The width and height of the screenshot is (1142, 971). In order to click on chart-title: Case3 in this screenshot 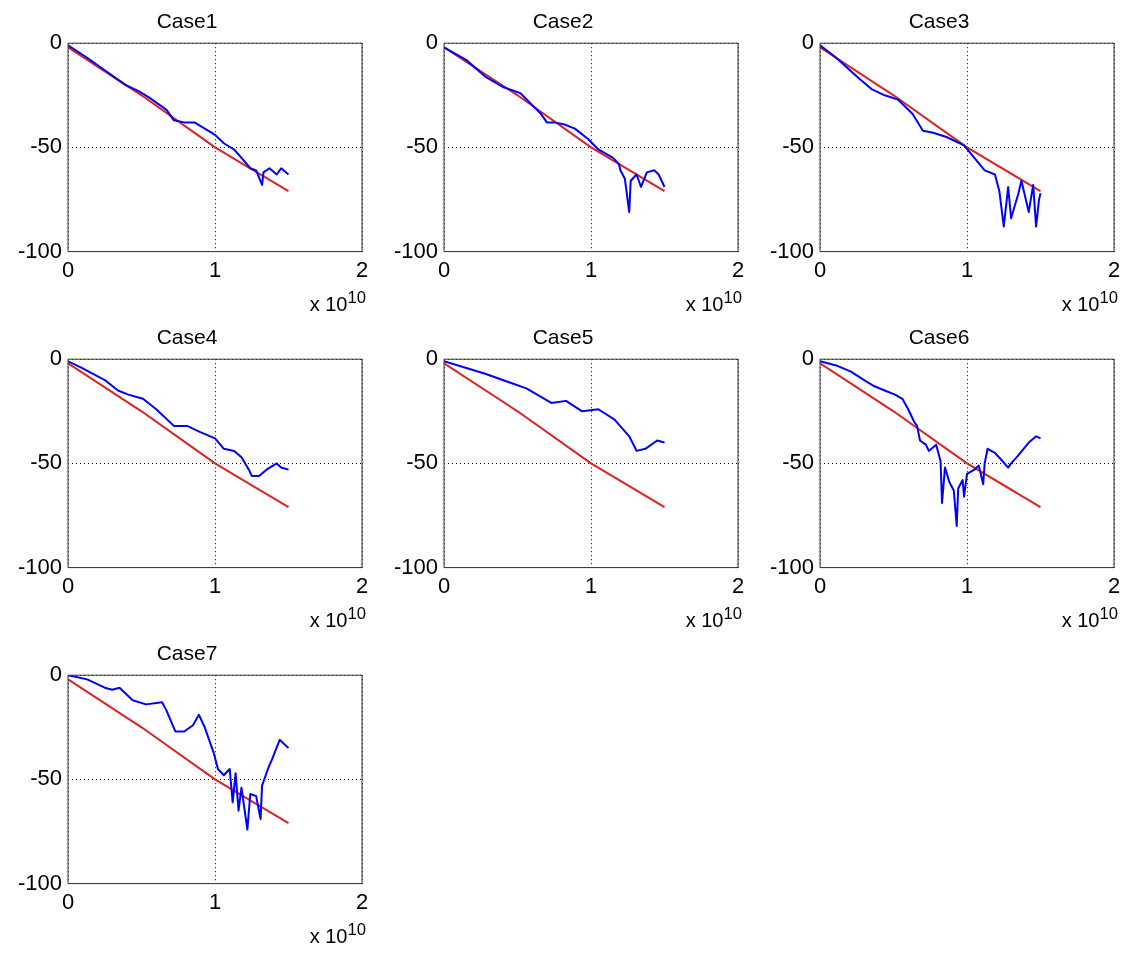, I will do `click(939, 21)`.